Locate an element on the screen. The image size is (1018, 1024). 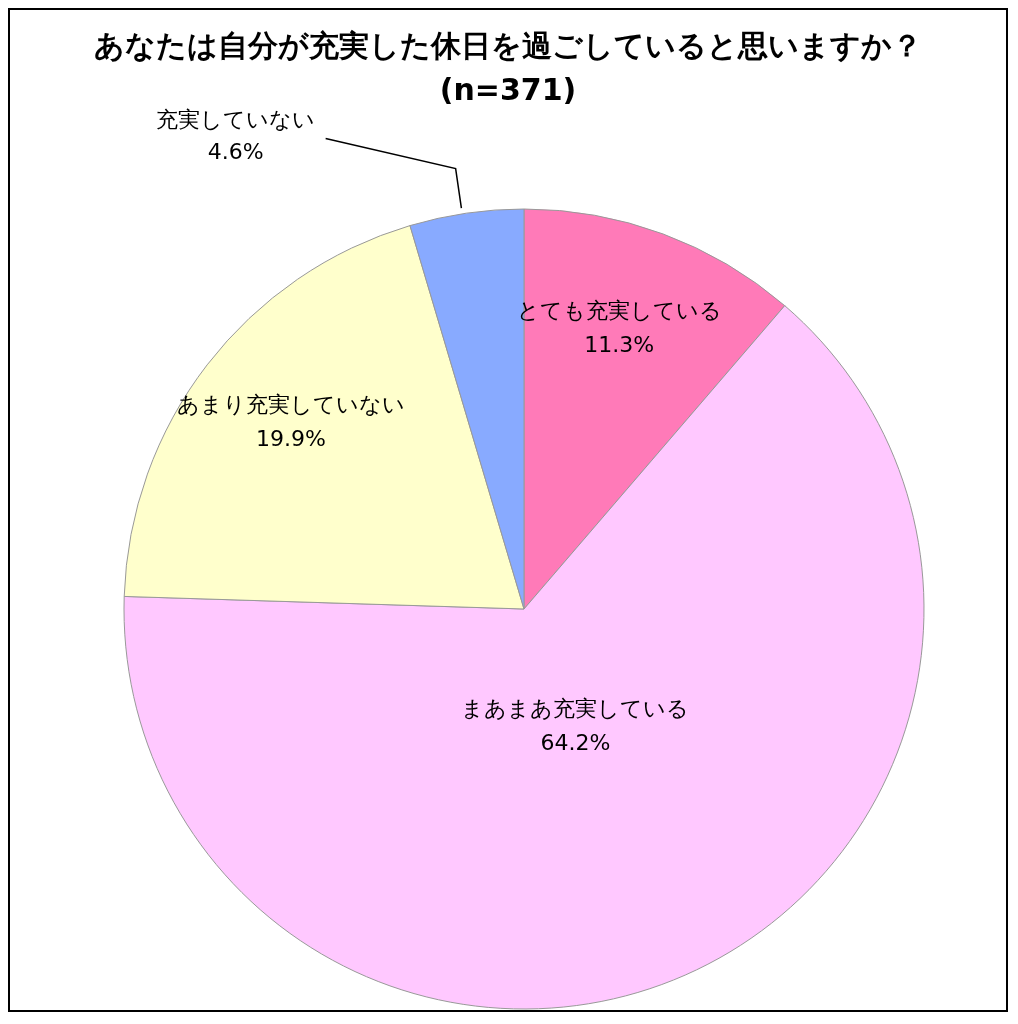
data-label: 11.3% is located at coordinates (619, 344).